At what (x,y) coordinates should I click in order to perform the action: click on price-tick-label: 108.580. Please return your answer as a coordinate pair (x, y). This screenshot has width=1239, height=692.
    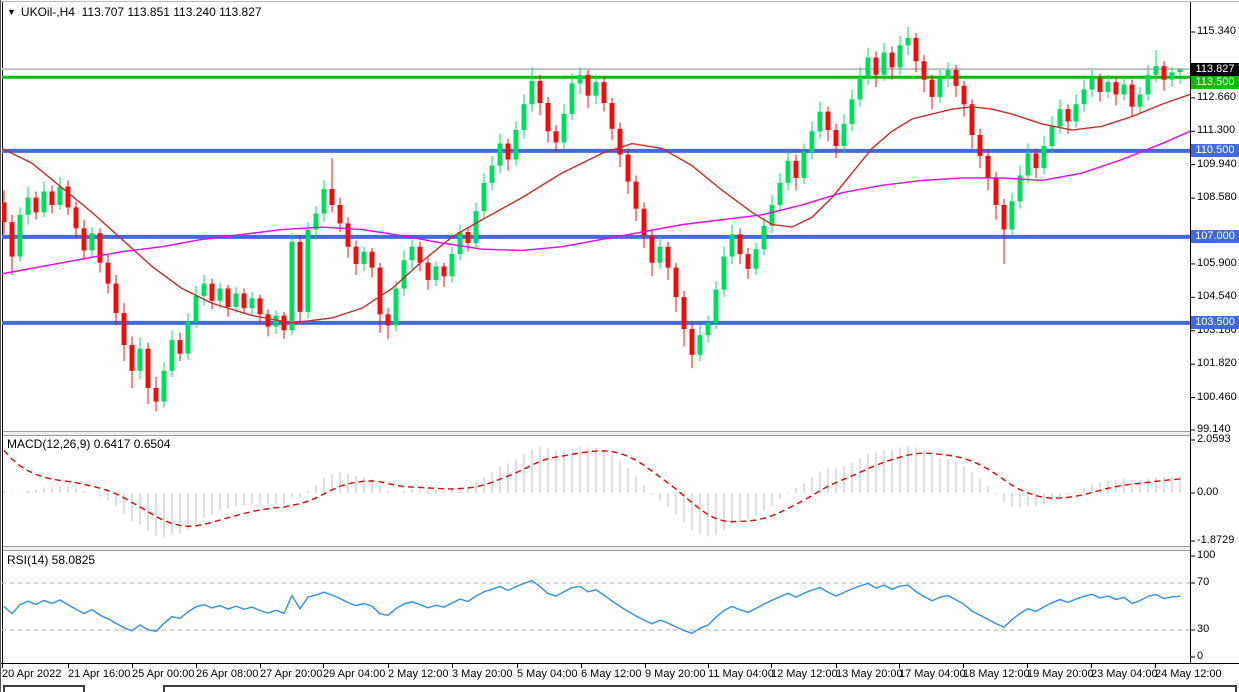
    Looking at the image, I should click on (1217, 197).